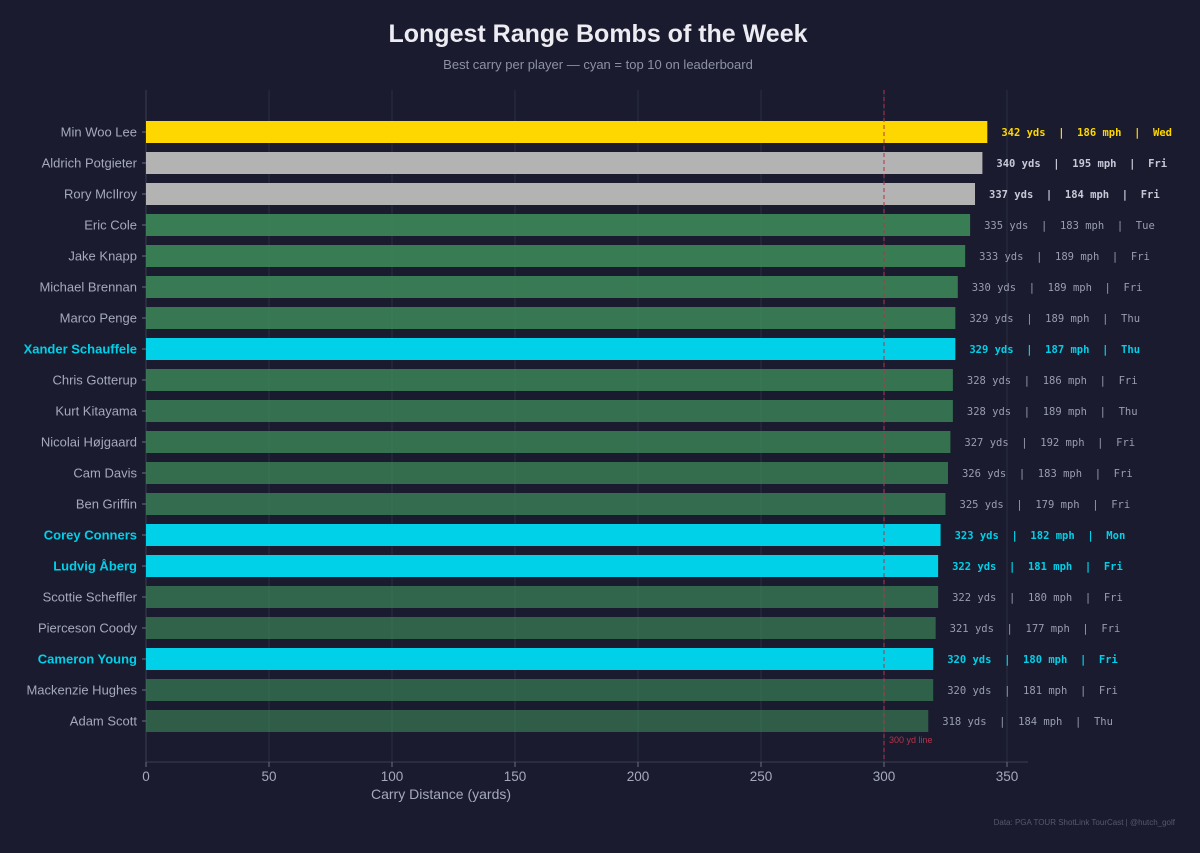  Describe the element at coordinates (638, 776) in the screenshot. I see `x-tick-label: 200` at that location.